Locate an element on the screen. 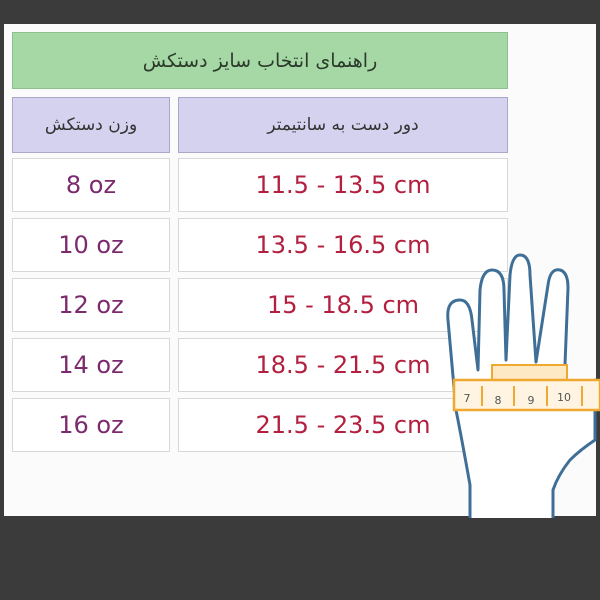  chart-title: راهنمای انتخاب سایز دستکش is located at coordinates (260, 60).